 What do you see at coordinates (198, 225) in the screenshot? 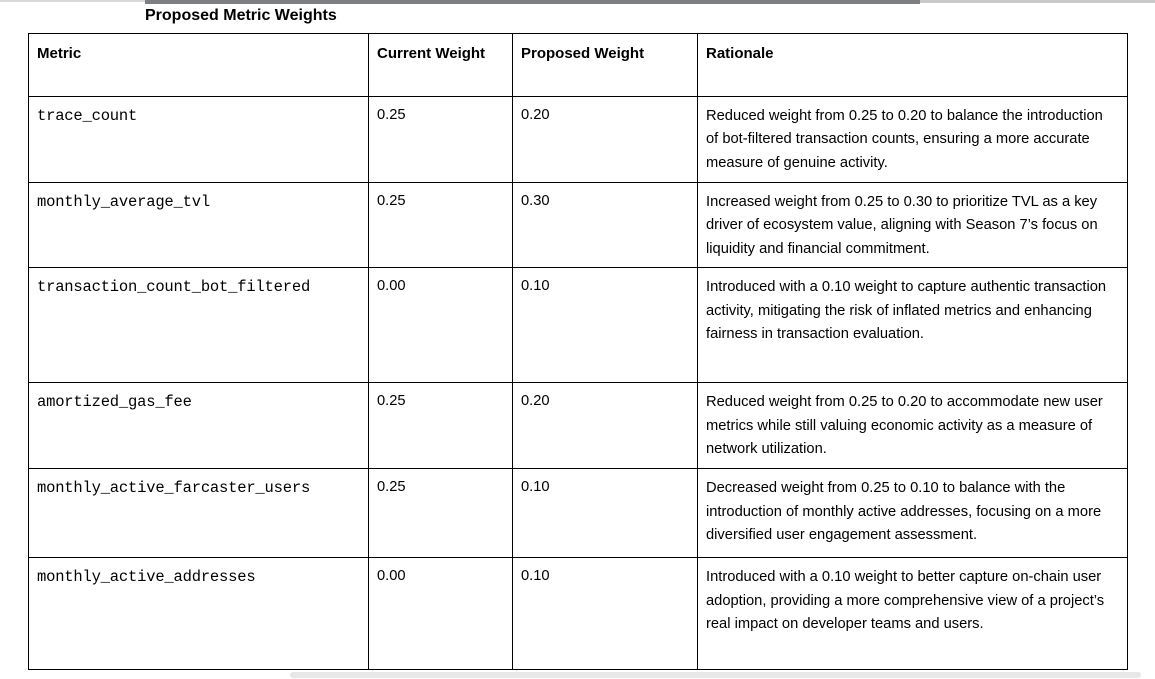
I see `metric-name-cell: monthly_average_tvl` at bounding box center [198, 225].